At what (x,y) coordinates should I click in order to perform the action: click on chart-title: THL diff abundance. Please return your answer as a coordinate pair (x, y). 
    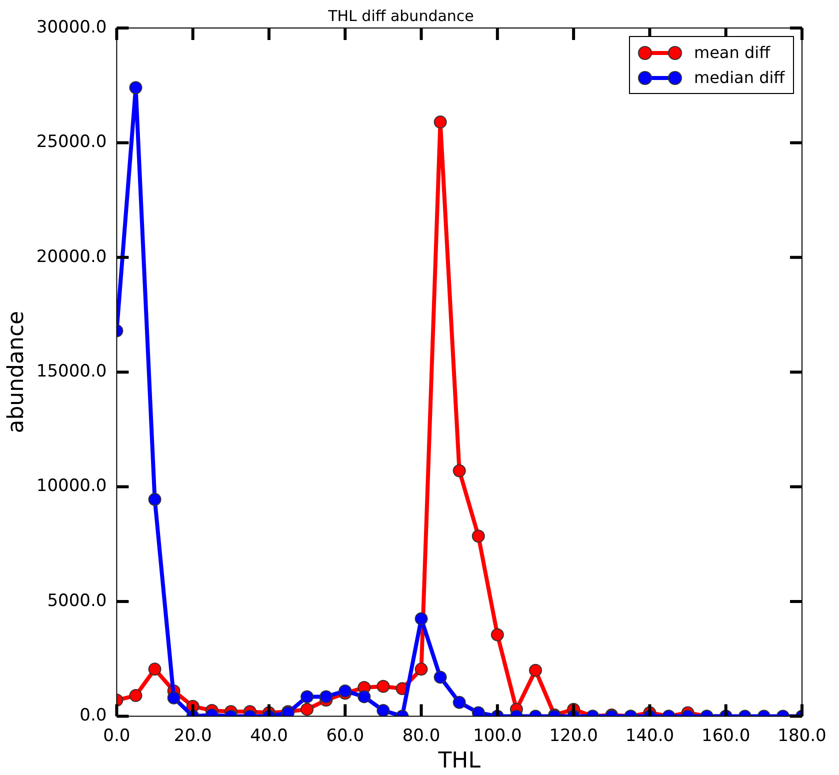
    Looking at the image, I should click on (400, 15).